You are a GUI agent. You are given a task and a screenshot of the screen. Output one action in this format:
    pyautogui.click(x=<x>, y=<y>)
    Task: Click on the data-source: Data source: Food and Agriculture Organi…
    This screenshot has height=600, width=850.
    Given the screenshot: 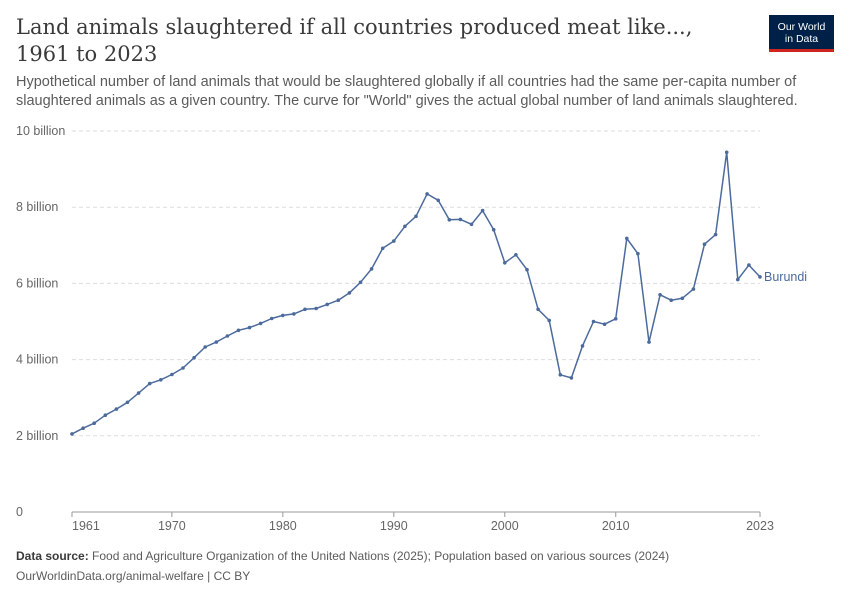 What is the action you would take?
    pyautogui.click(x=342, y=556)
    